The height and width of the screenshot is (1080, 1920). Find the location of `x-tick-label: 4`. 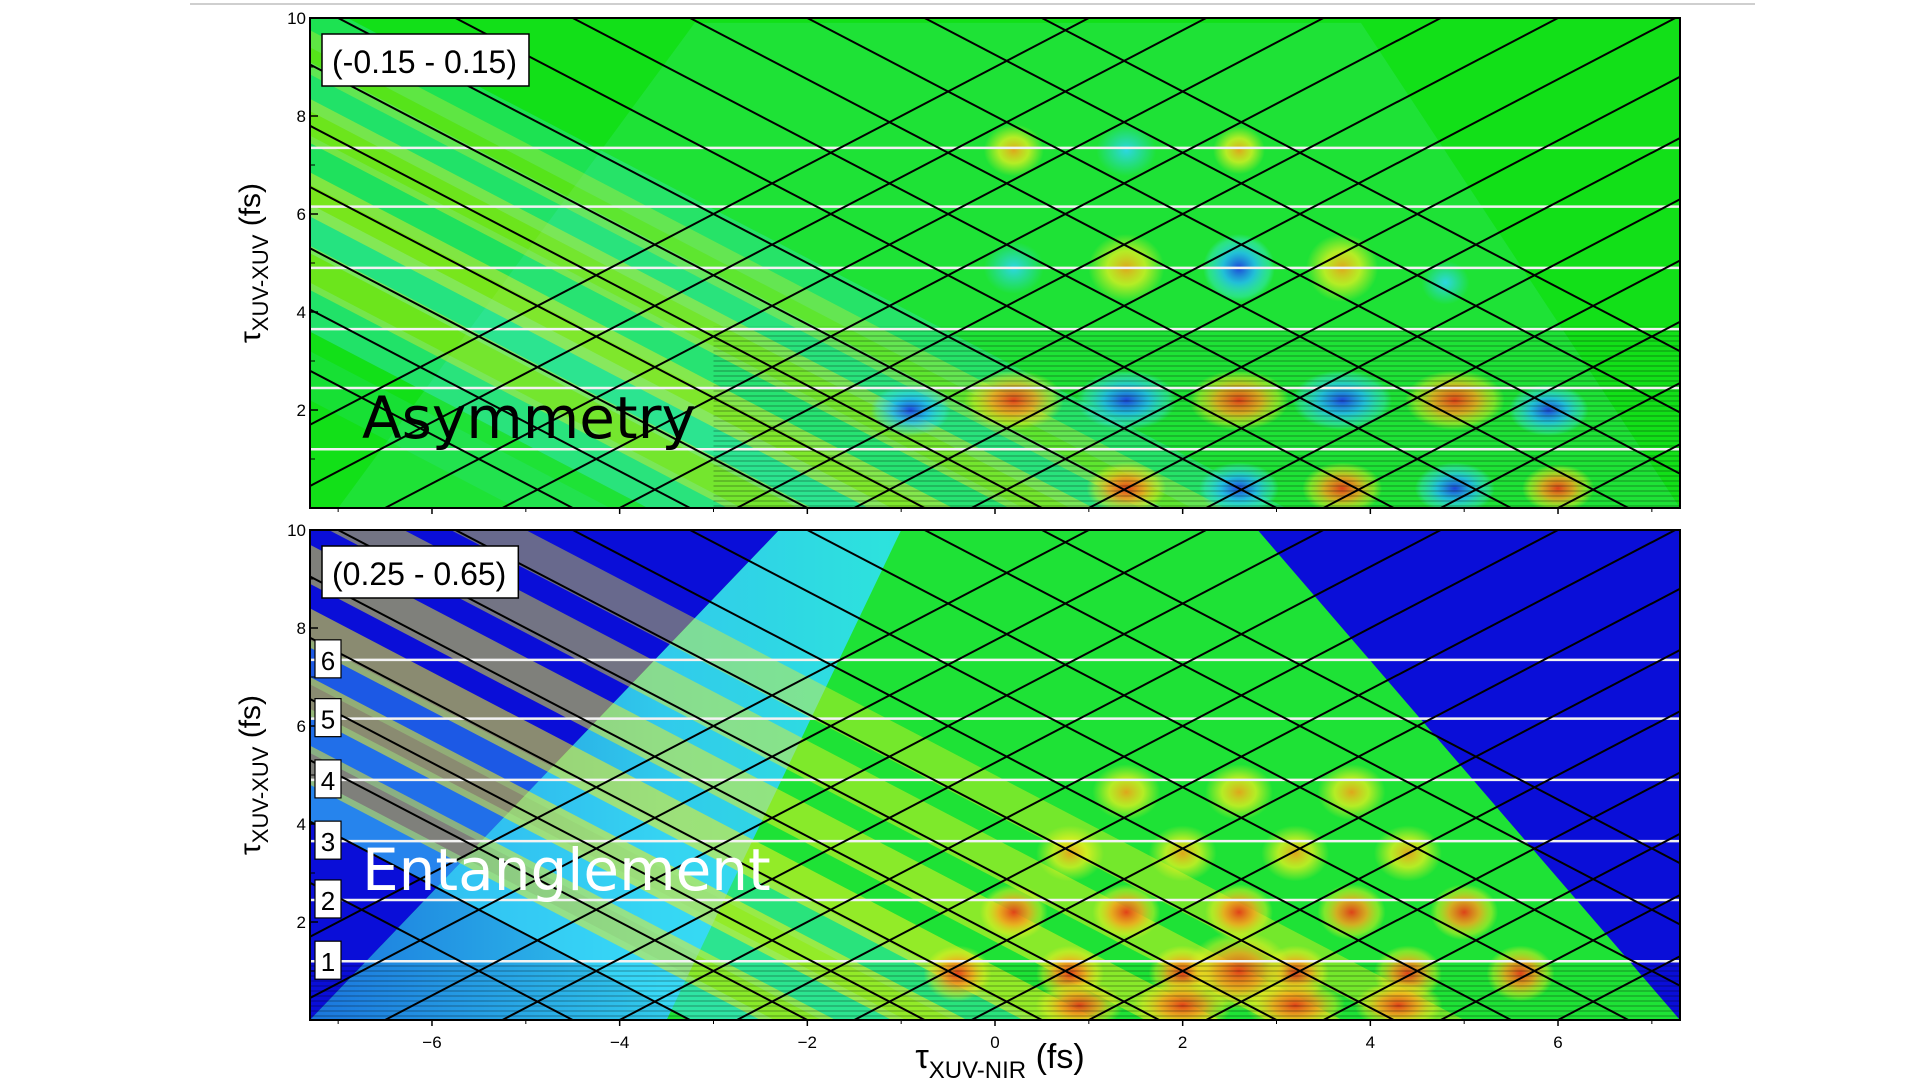

x-tick-label: 4 is located at coordinates (1370, 1042).